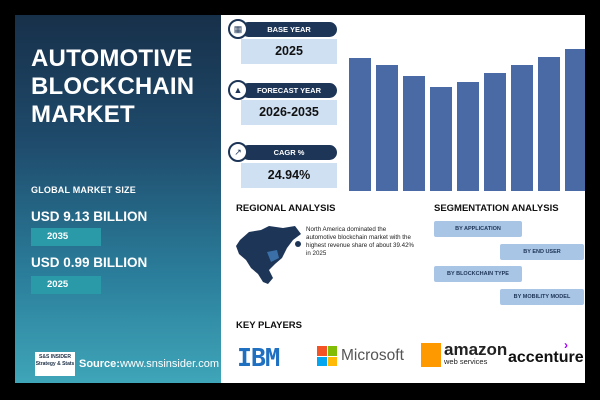  Describe the element at coordinates (238, 152) in the screenshot. I see `growth-icon: ↗` at that location.